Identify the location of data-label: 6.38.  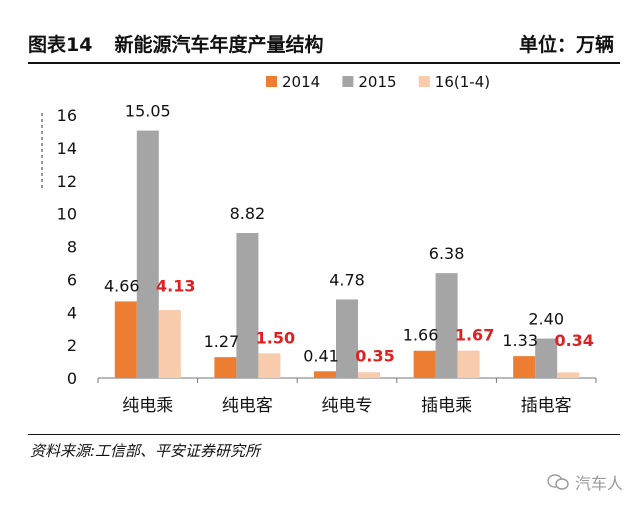
(447, 253).